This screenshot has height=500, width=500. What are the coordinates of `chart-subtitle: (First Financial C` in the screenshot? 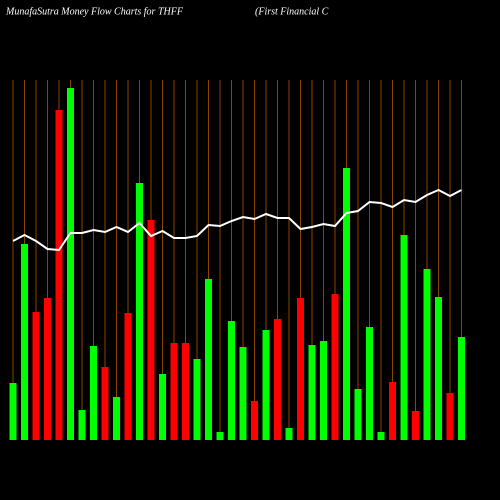 It's located at (292, 11).